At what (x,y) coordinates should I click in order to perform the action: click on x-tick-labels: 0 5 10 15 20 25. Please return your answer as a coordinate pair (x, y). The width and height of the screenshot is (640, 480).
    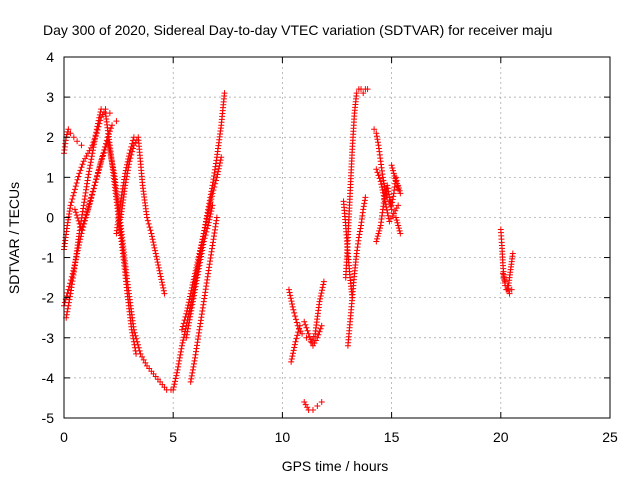
    Looking at the image, I should click on (339, 437).